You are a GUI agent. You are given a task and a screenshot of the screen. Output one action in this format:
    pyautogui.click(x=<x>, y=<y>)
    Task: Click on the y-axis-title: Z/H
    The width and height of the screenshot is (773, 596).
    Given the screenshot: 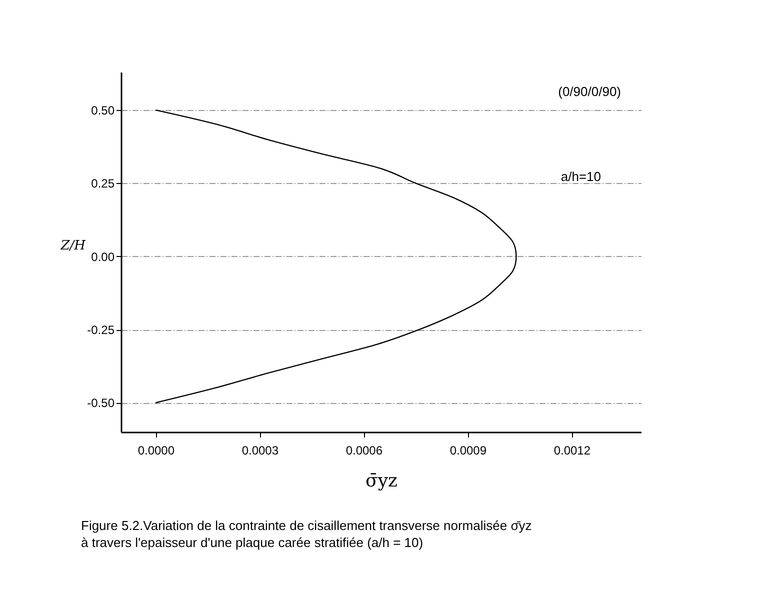 What is the action you would take?
    pyautogui.click(x=73, y=246)
    